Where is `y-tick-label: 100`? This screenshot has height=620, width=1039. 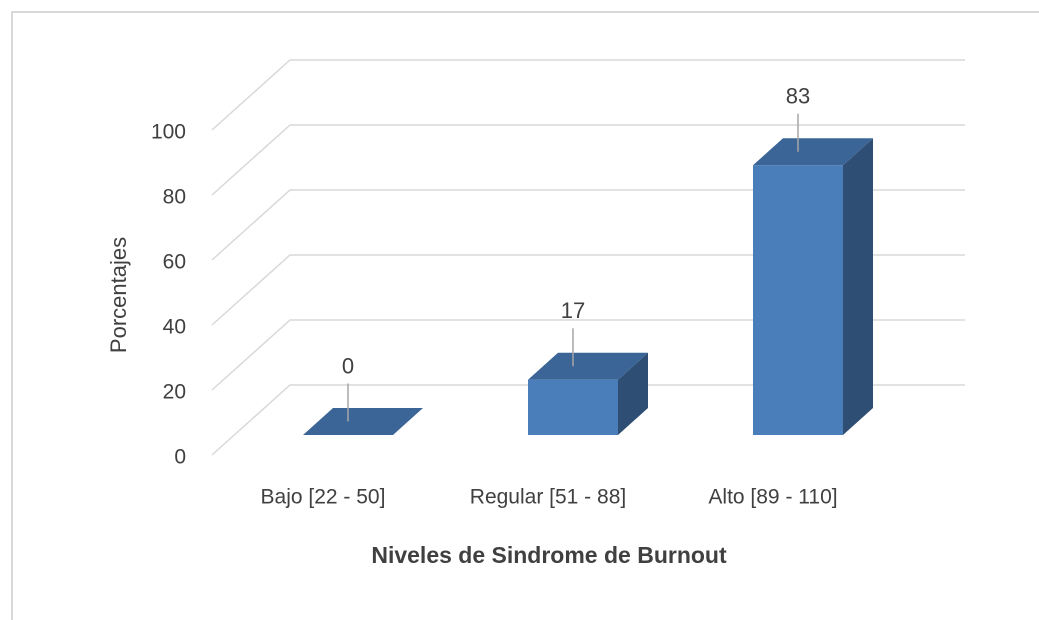 y-tick-label: 100 is located at coordinates (168, 132).